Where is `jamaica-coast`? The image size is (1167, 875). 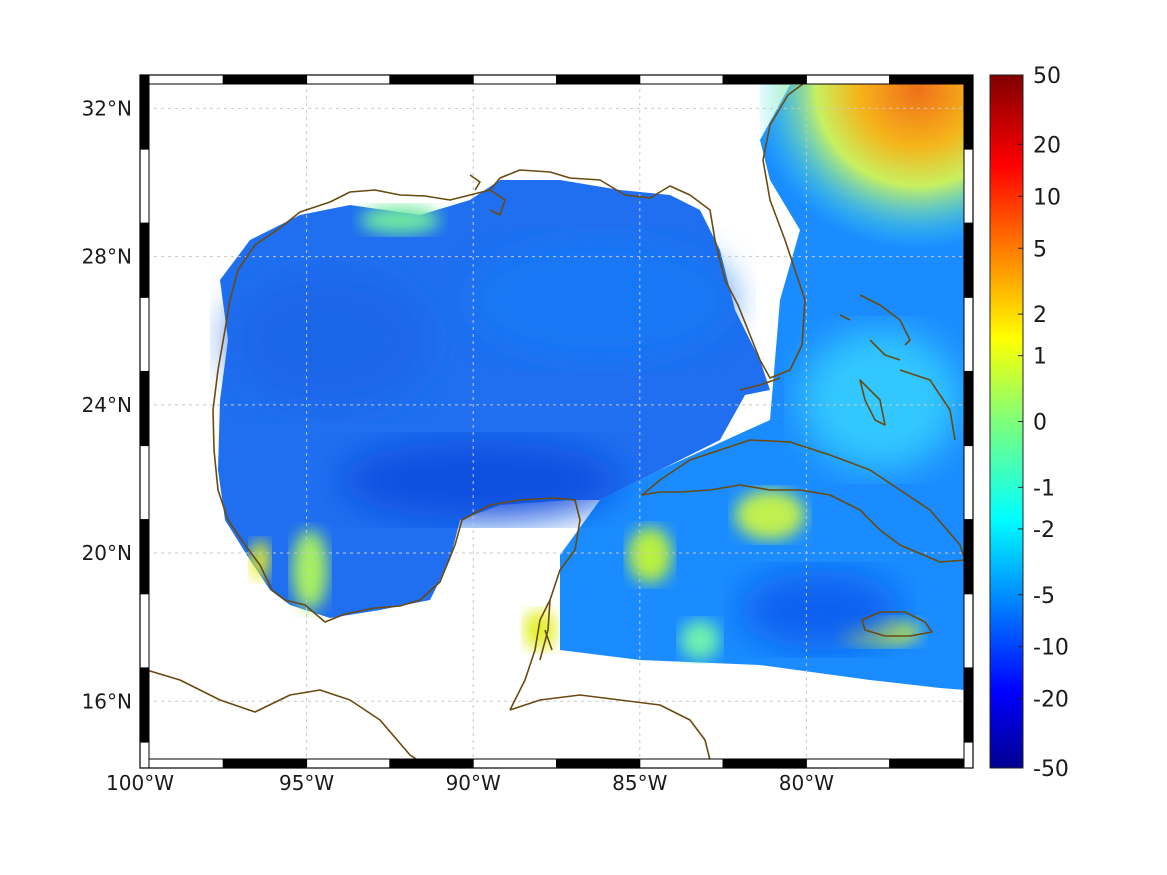
jamaica-coast is located at coordinates (897, 624).